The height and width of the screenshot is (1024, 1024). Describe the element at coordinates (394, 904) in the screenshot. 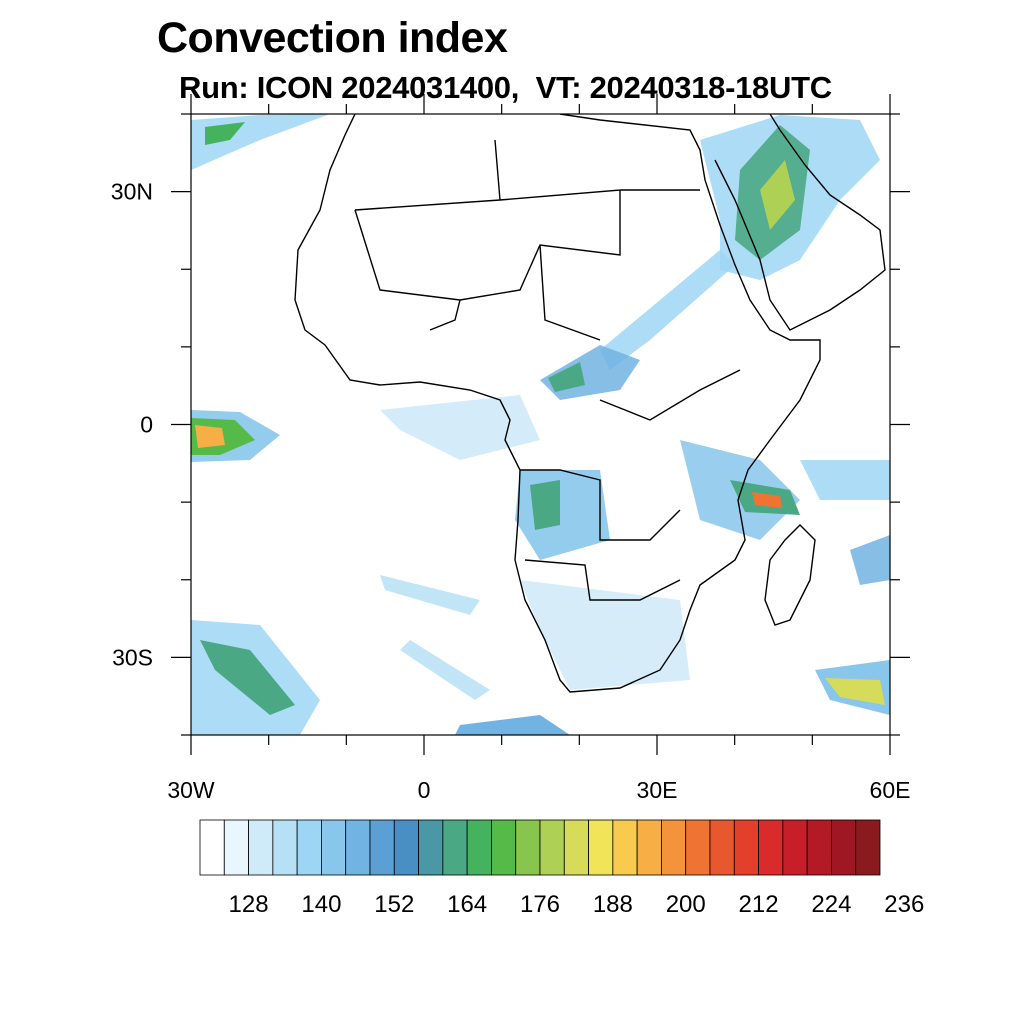

I see `colorbar-label: 152` at that location.